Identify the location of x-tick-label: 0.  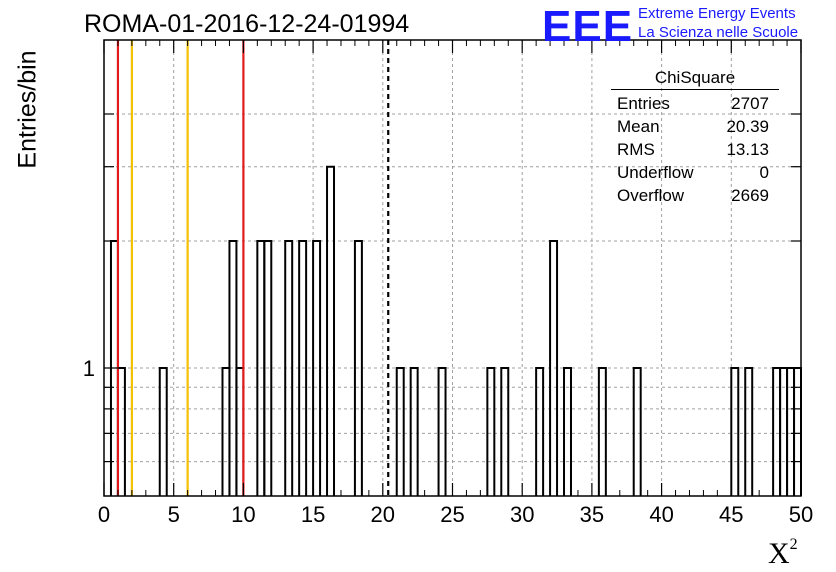
(104, 514).